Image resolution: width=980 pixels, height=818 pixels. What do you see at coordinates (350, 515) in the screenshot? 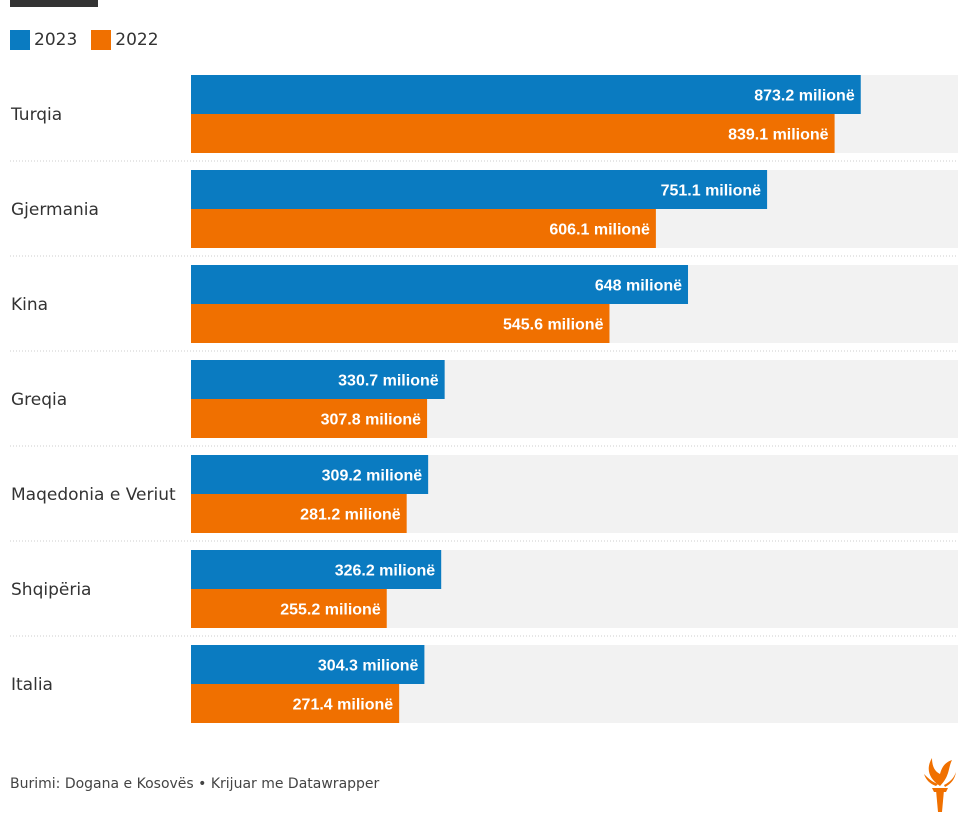
I see `data-label-2022-maqedonia-e-veriut: 281.2 milionë` at bounding box center [350, 515].